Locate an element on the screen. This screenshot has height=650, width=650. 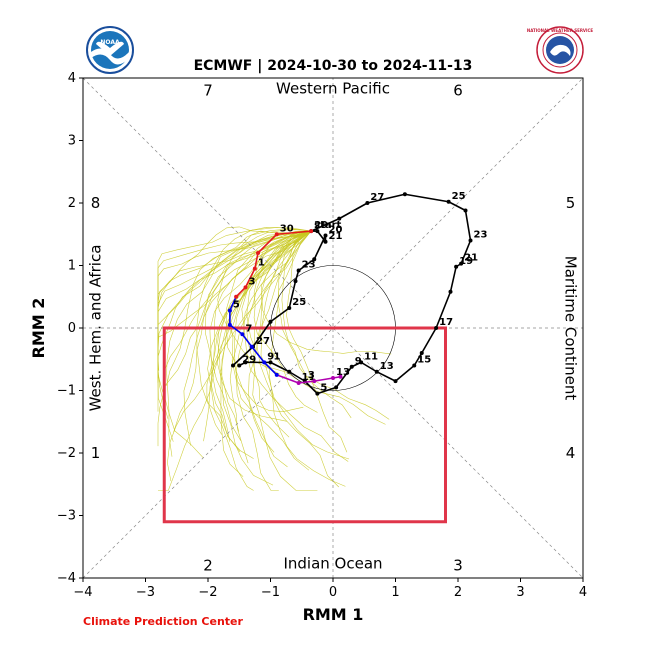
nws-logo-text: NATIONAL WEATHER SERVICE is located at coordinates (560, 30).